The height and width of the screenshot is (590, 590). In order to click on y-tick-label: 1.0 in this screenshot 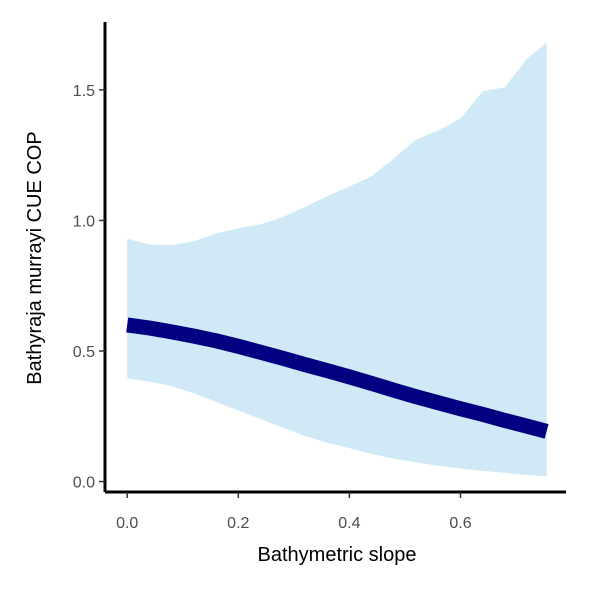, I will do `click(84, 221)`.